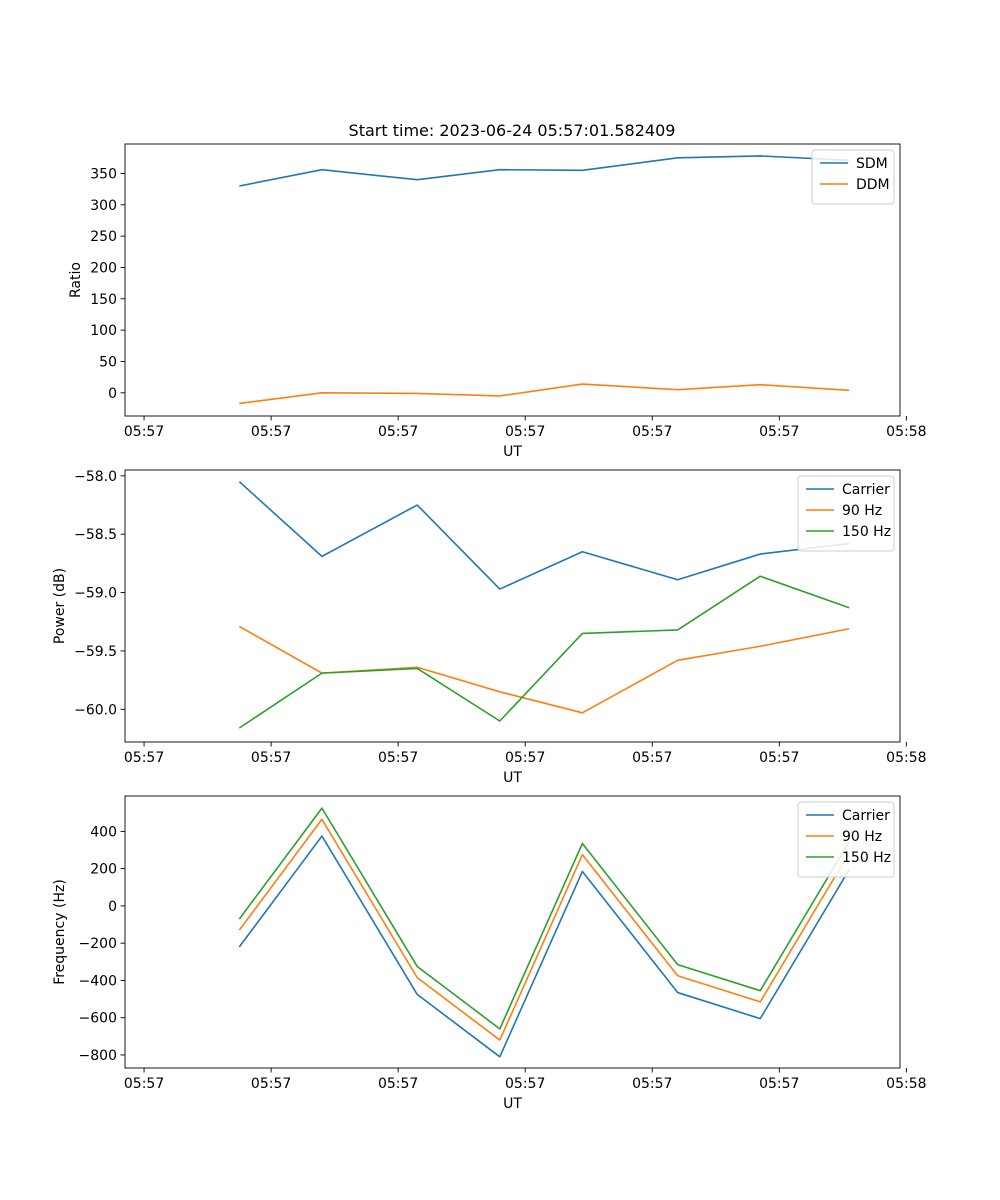 This screenshot has width=1000, height=1200. What do you see at coordinates (872, 164) in the screenshot?
I see `ratio-legend-label: SDM` at bounding box center [872, 164].